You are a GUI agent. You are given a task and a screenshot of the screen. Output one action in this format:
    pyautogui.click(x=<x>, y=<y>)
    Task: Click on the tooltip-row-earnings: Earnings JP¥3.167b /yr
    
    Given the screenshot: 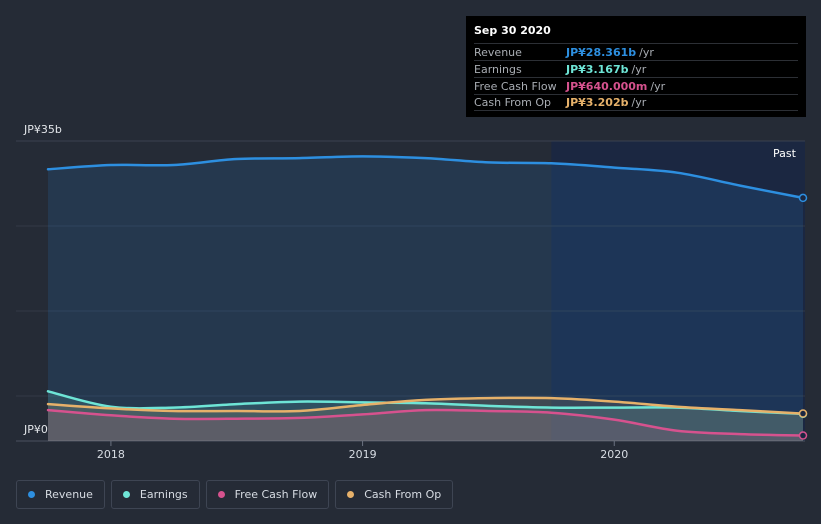 What is the action you would take?
    pyautogui.click(x=636, y=68)
    